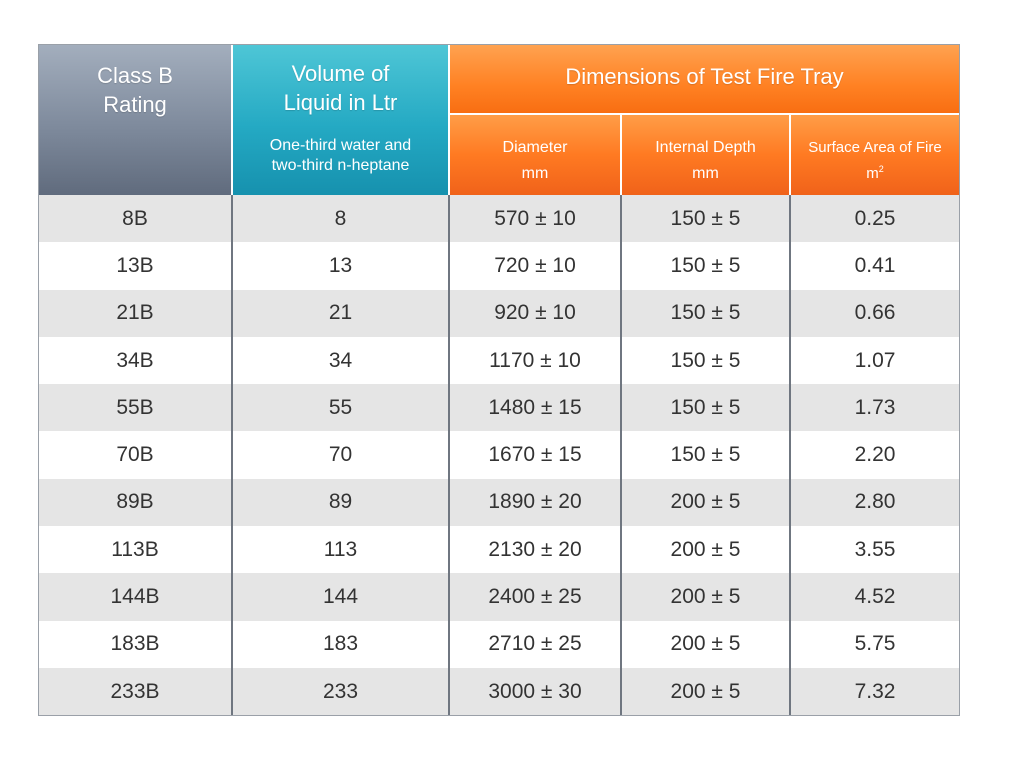 The image size is (1024, 777). What do you see at coordinates (136, 219) in the screenshot?
I see `cell-class-rating: 8B` at bounding box center [136, 219].